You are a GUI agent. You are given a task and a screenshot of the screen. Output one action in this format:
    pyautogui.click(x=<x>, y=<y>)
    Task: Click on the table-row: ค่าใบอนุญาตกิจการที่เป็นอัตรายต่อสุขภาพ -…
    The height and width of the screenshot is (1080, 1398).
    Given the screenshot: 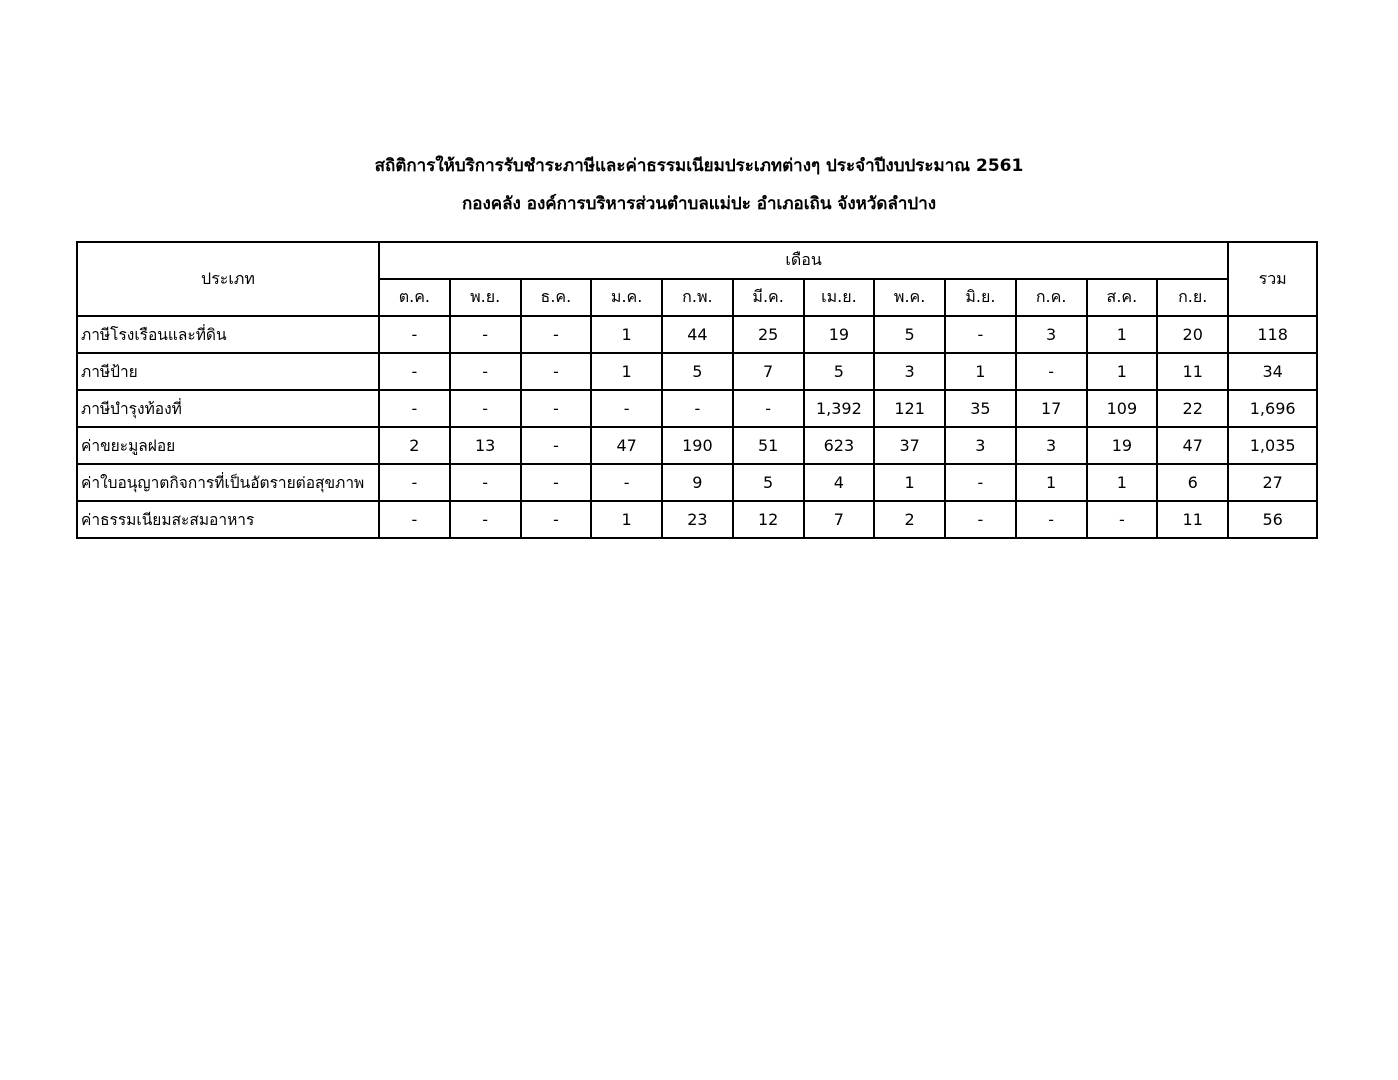 What is the action you would take?
    pyautogui.click(x=697, y=482)
    